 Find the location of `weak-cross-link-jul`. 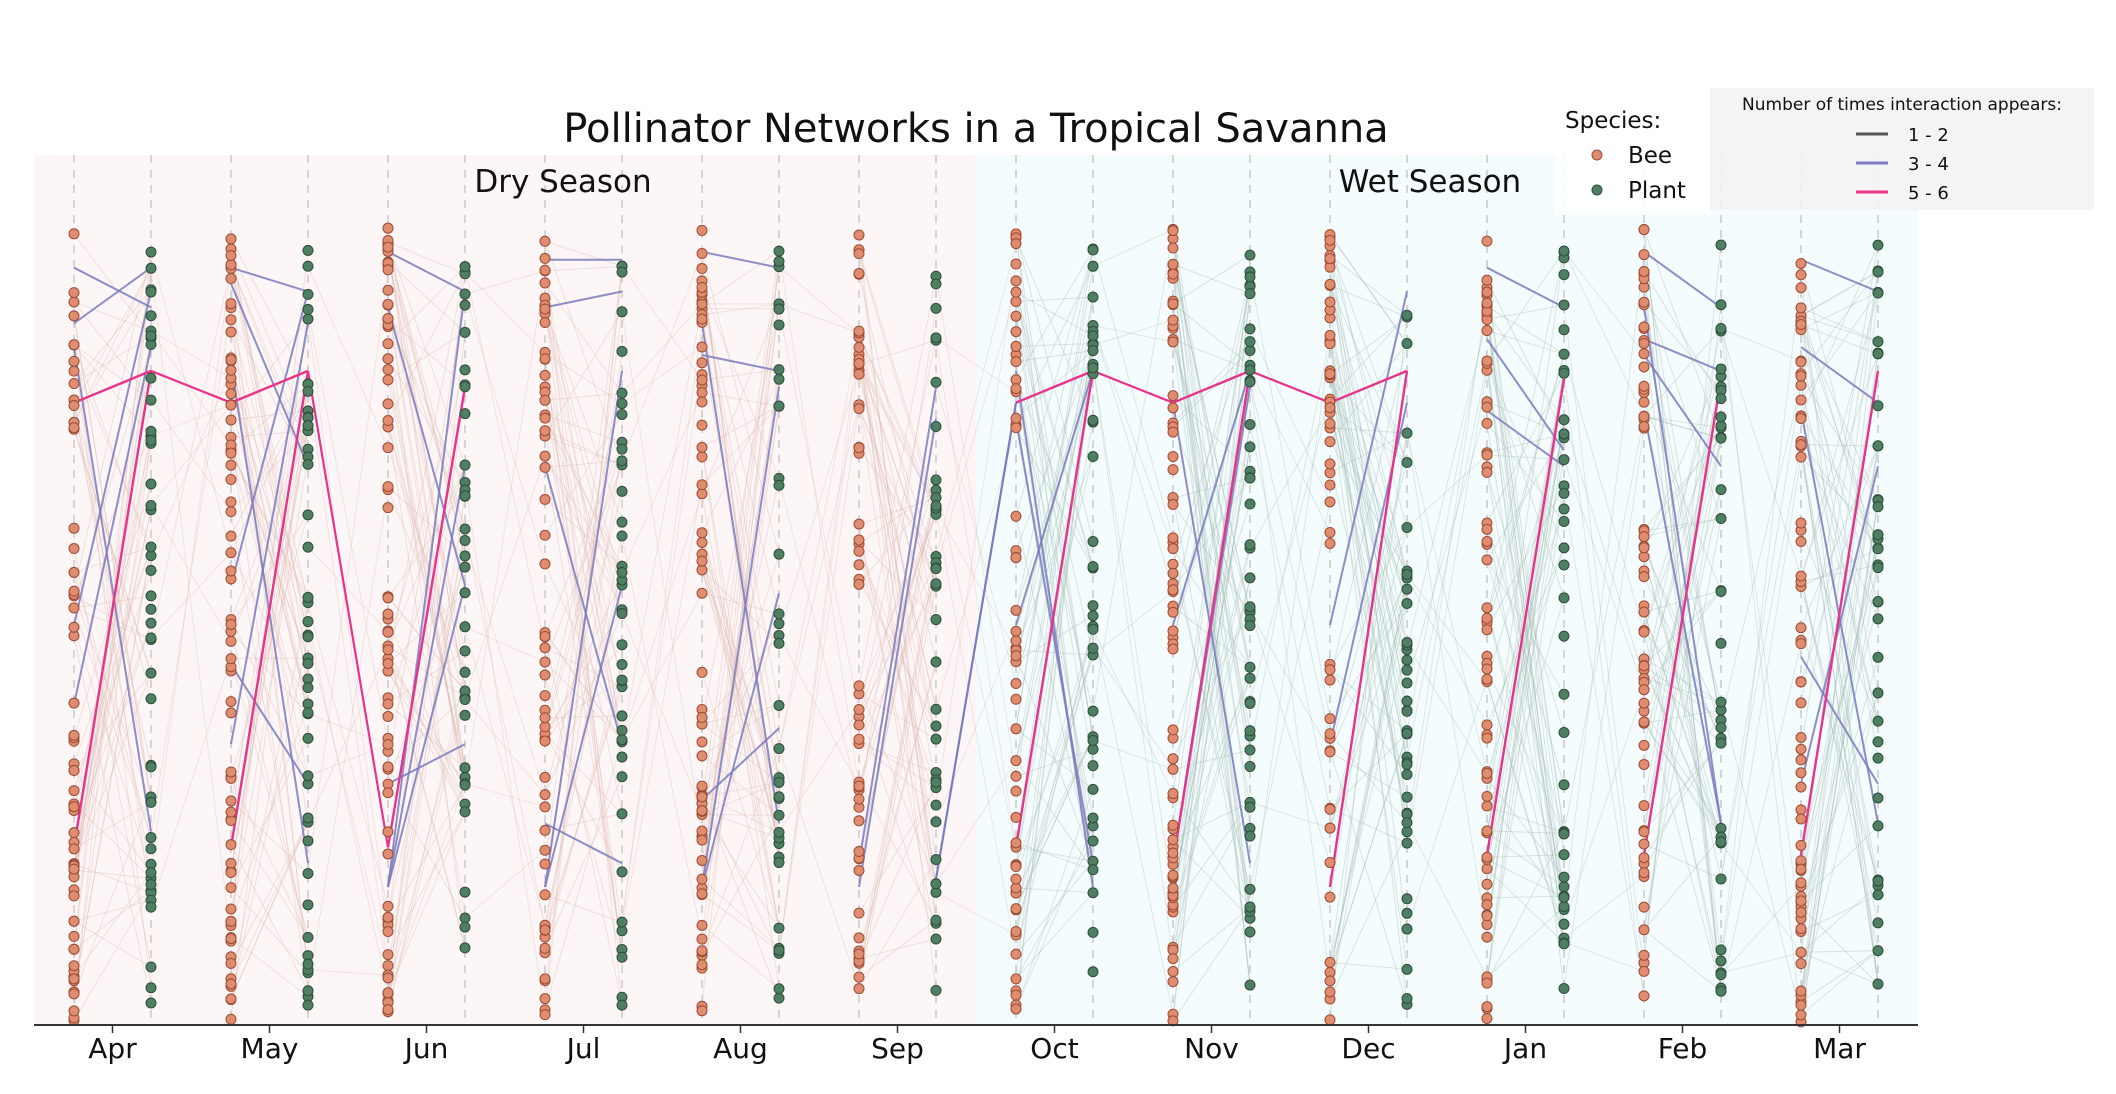

weak-cross-link-jul is located at coordinates (662, 737).